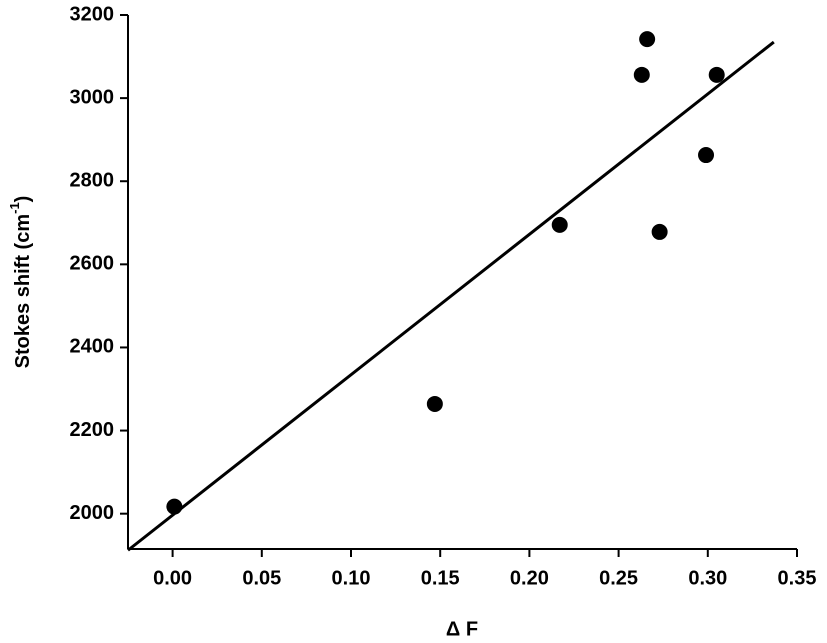 The height and width of the screenshot is (643, 827). Describe the element at coordinates (797, 578) in the screenshot. I see `x-tick-label: 0.35` at that location.